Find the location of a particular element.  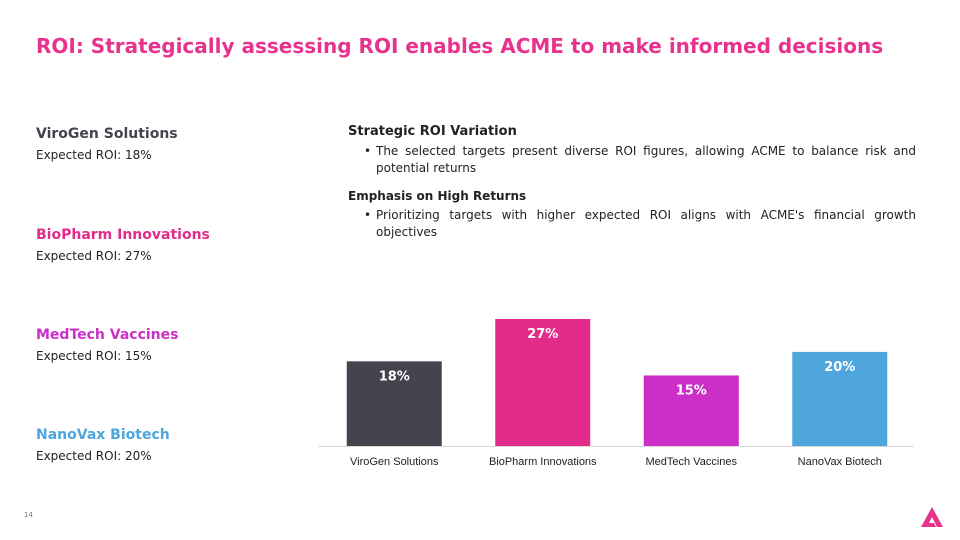

data-label: 15% is located at coordinates (691, 390).